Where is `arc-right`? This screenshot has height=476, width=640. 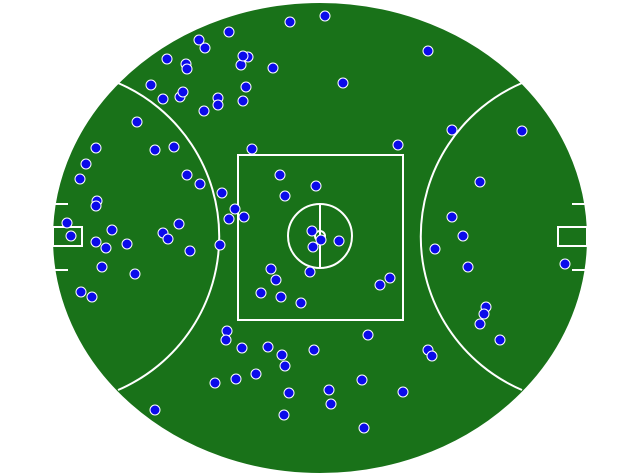
arc-right is located at coordinates (471, 236).